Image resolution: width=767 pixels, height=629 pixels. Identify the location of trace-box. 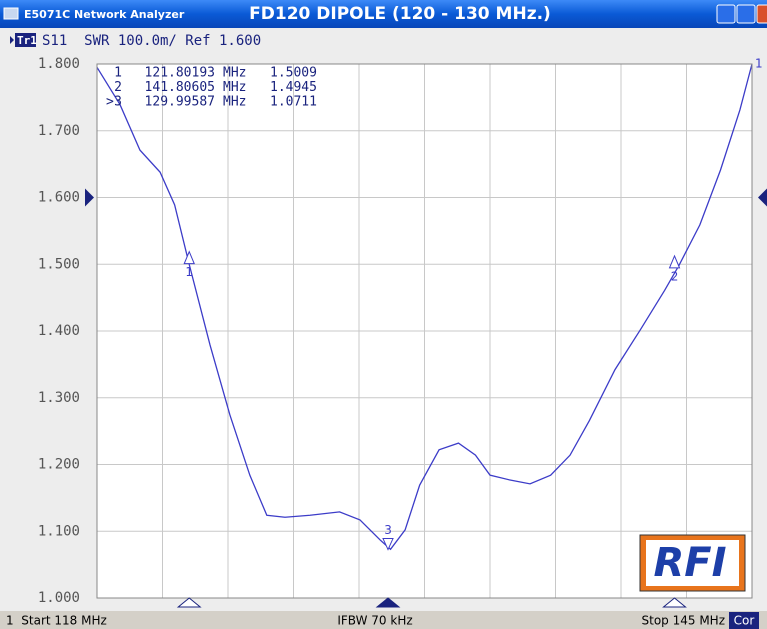
(25, 40).